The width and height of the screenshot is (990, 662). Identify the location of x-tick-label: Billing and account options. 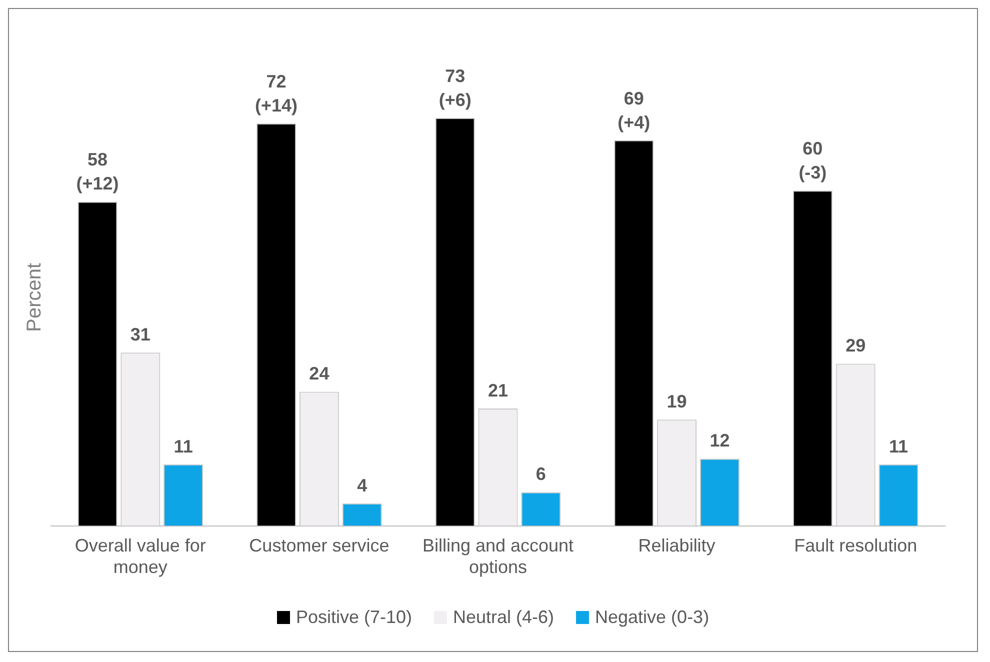
(498, 557).